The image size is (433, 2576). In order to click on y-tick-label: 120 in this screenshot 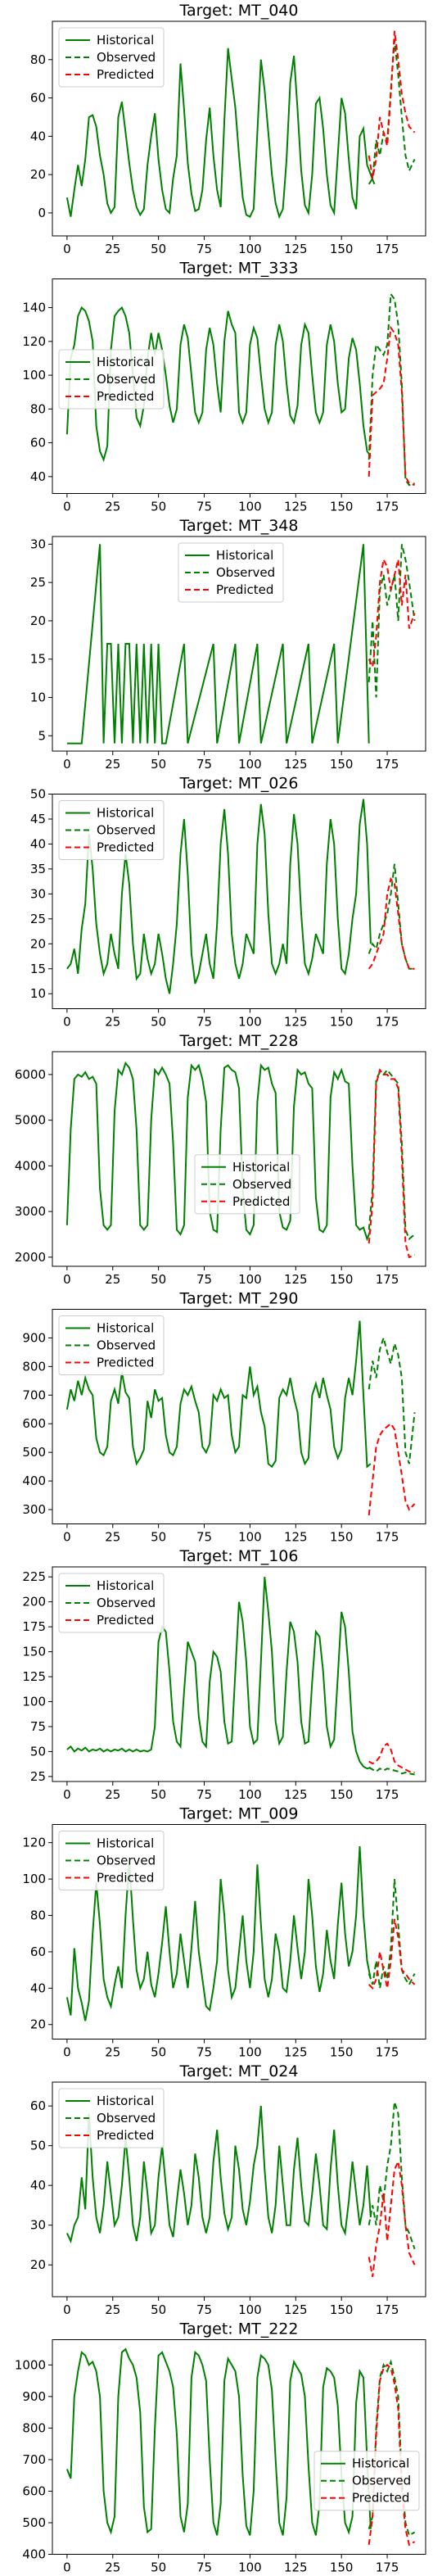, I will do `click(34, 1843)`.